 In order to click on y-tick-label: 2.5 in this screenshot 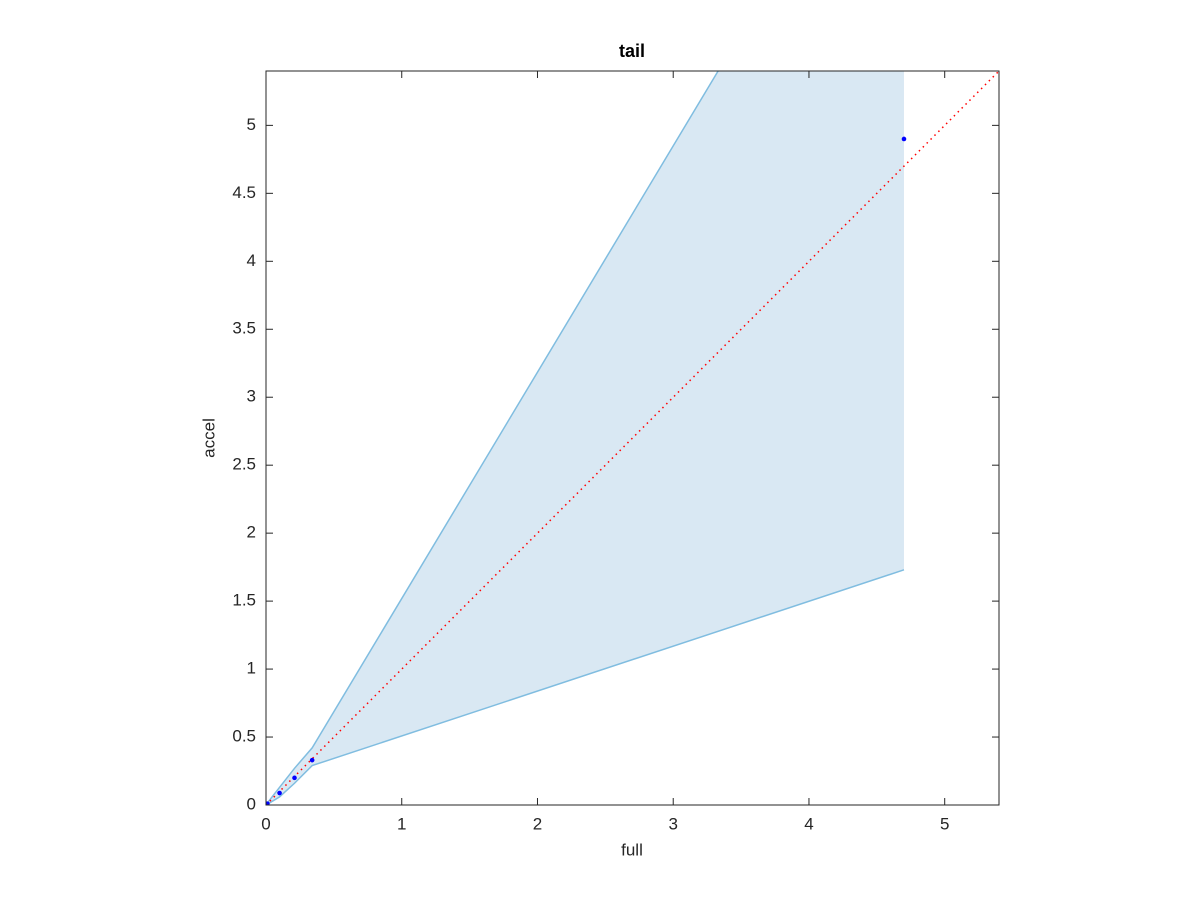, I will do `click(244, 464)`.